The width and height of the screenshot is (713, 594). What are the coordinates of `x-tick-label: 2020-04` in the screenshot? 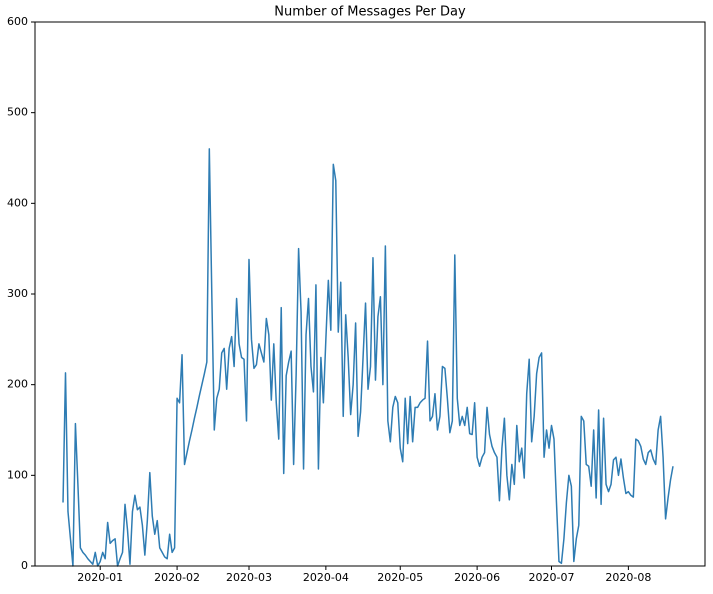 It's located at (326, 577).